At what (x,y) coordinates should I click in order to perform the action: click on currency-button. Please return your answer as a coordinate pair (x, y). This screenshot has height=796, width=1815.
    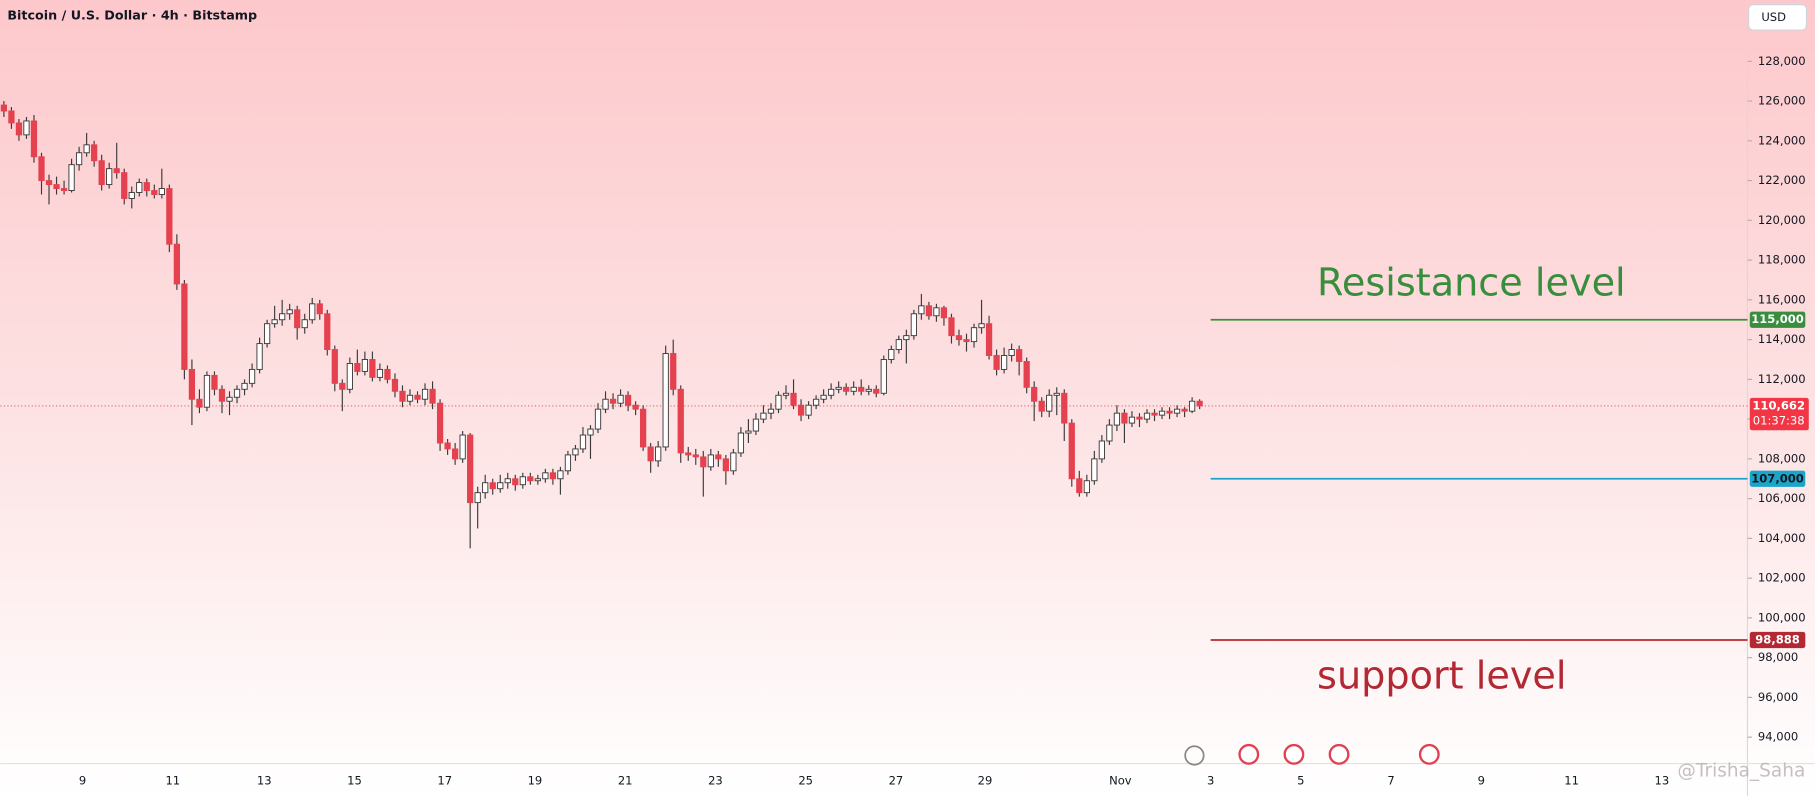
    Looking at the image, I should click on (1778, 17).